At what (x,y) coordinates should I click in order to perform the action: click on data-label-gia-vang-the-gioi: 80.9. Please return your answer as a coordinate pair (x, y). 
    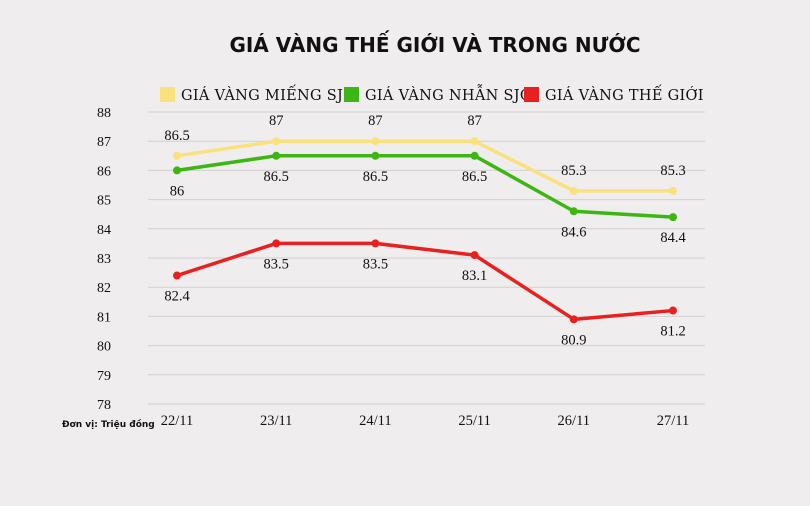
    Looking at the image, I should click on (573, 340).